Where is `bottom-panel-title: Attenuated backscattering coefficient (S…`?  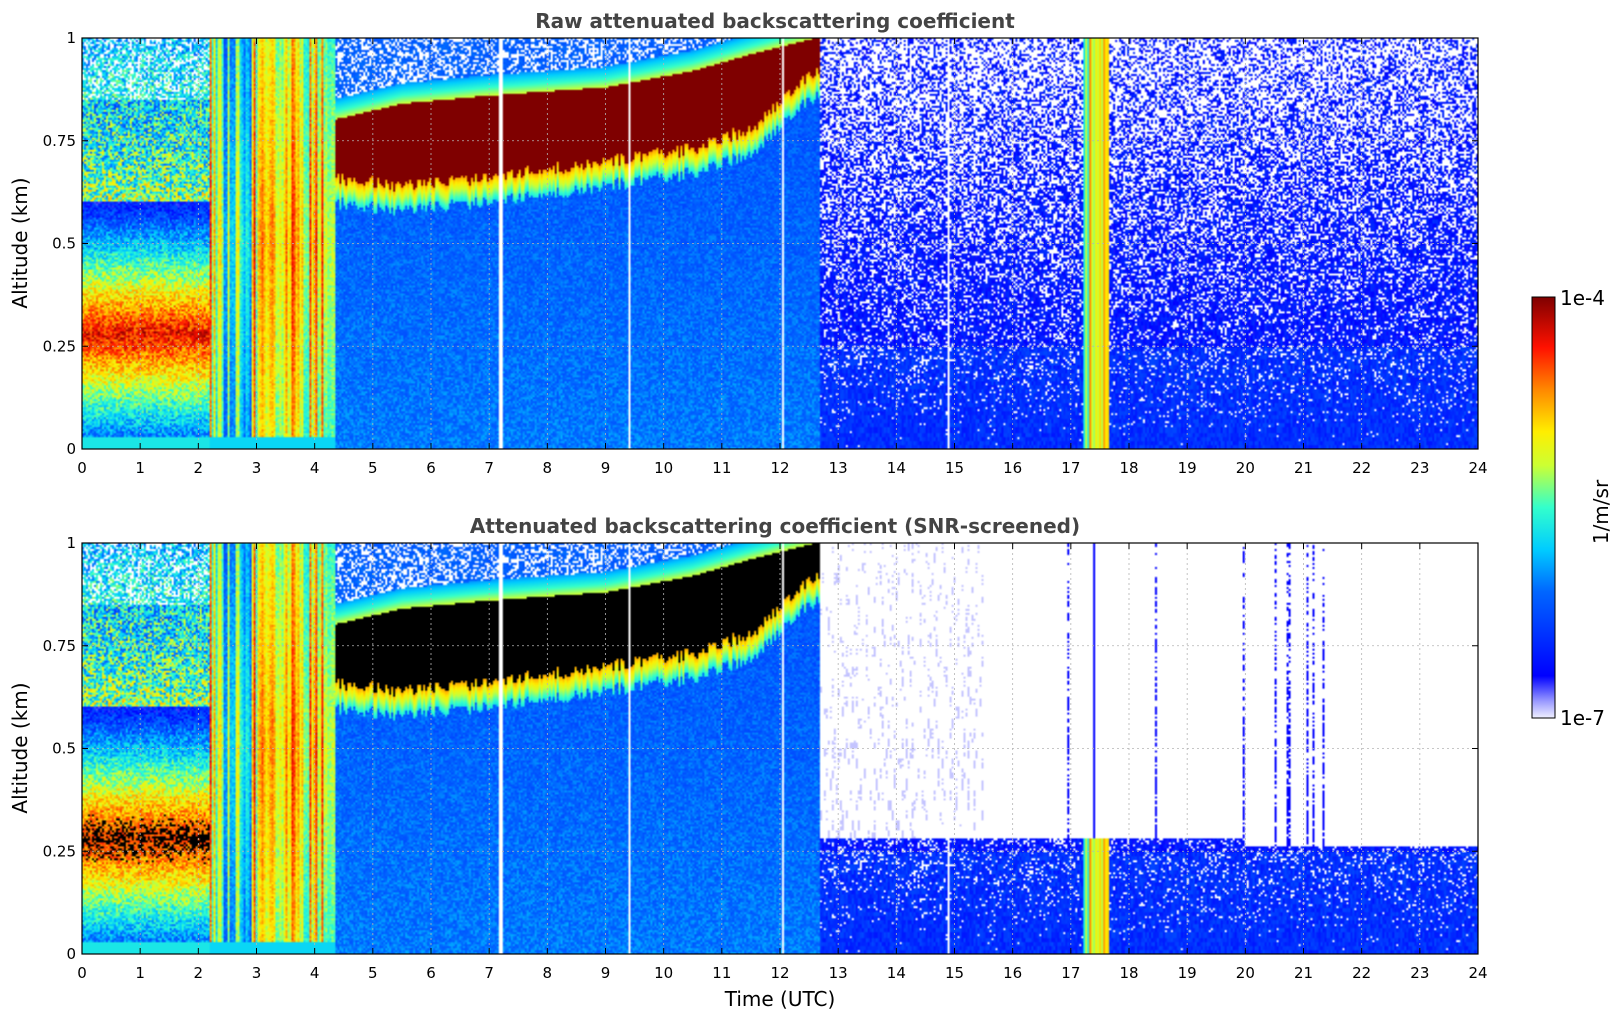
bottom-panel-title: Attenuated backscattering coefficient (S… is located at coordinates (775, 526).